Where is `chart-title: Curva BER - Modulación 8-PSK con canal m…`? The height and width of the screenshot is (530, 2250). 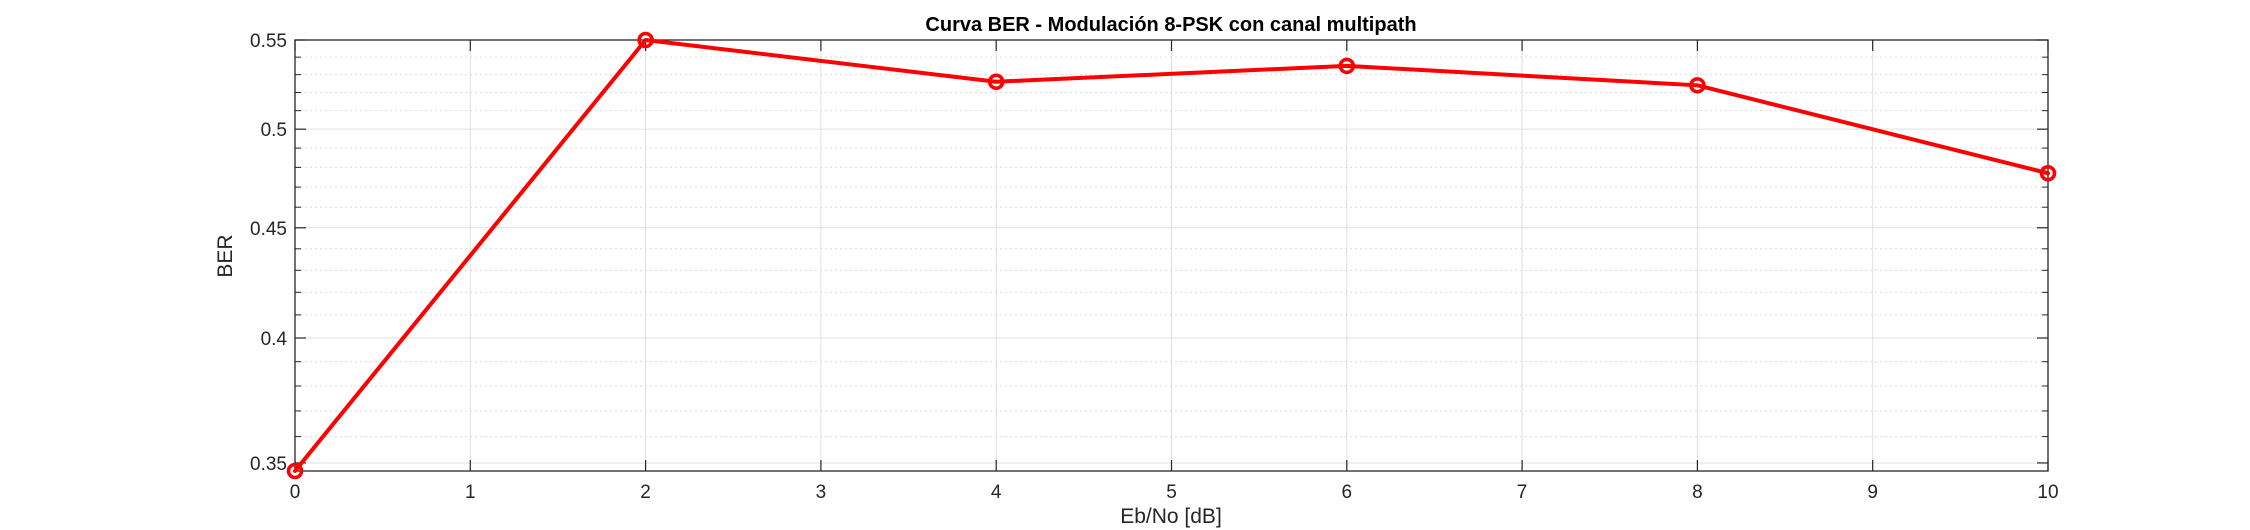
chart-title: Curva BER - Modulación 8-PSK con canal m… is located at coordinates (1170, 25).